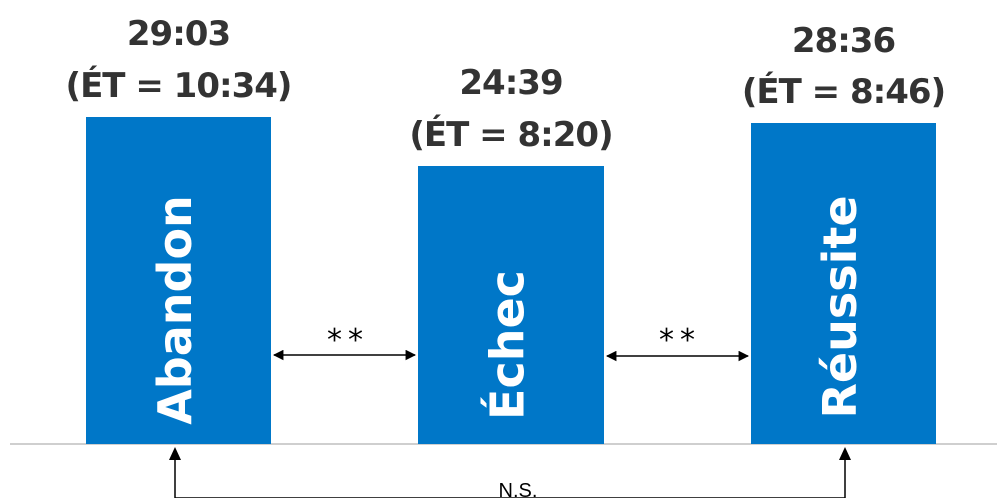 Image resolution: width=997 pixels, height=498 pixels. What do you see at coordinates (680, 340) in the screenshot?
I see `comparison-label-echec-reussite: **` at bounding box center [680, 340].